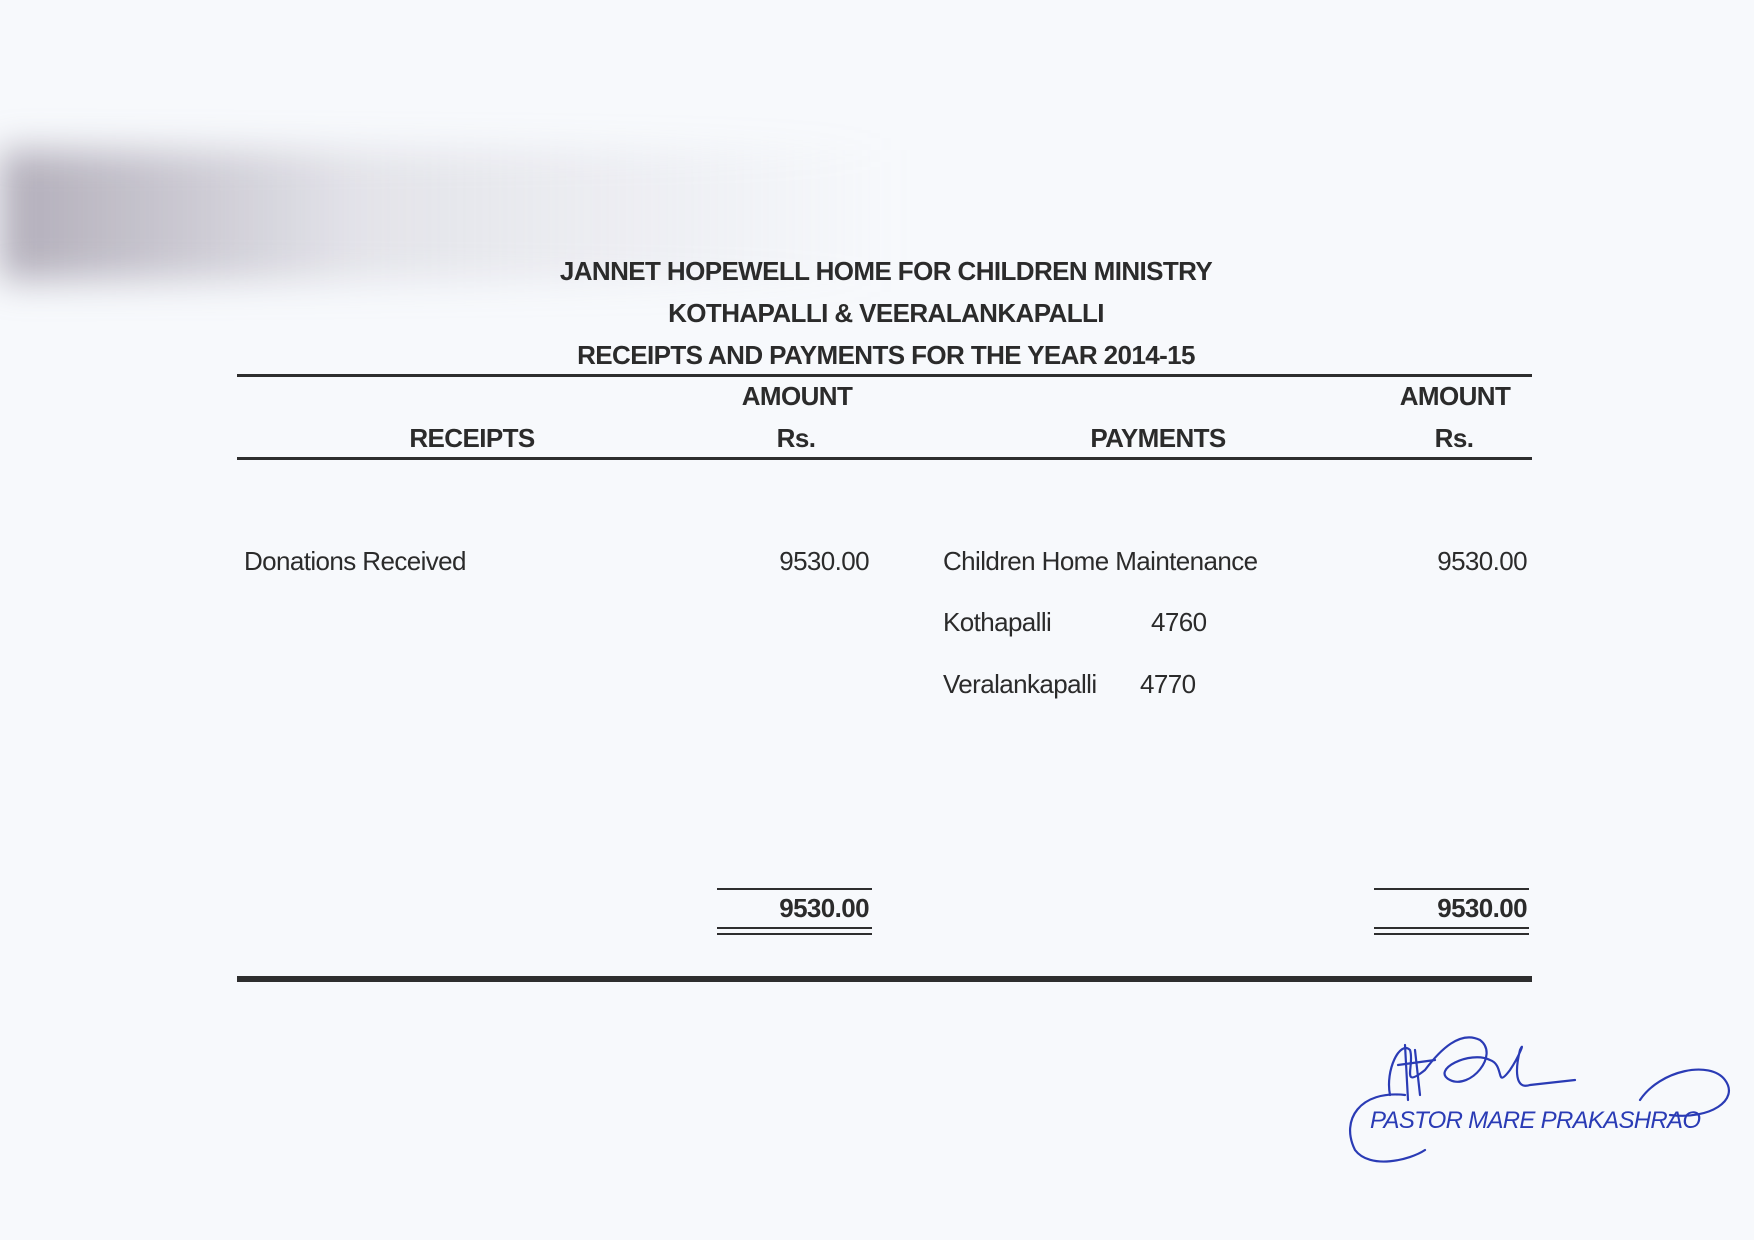 The image size is (1754, 1240). Describe the element at coordinates (1535, 1120) in the screenshot. I see `signature-name: PASTOR MARE PRAKASHRAO` at that location.